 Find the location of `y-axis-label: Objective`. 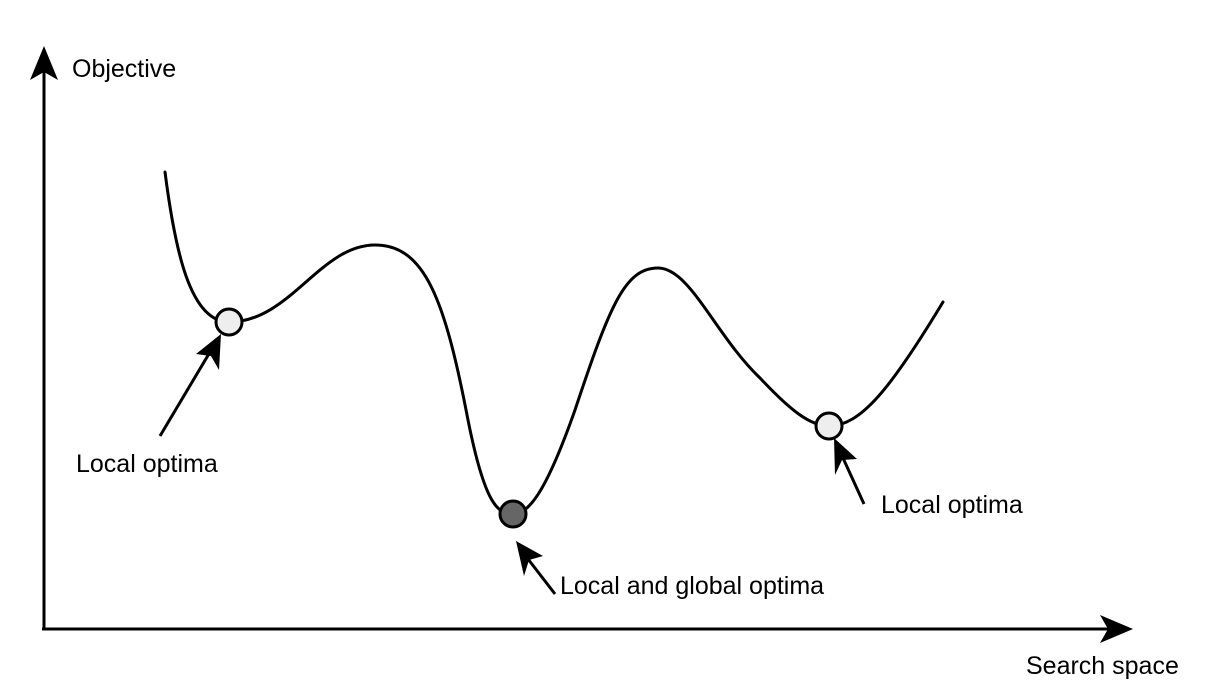

y-axis-label: Objective is located at coordinates (124, 69).